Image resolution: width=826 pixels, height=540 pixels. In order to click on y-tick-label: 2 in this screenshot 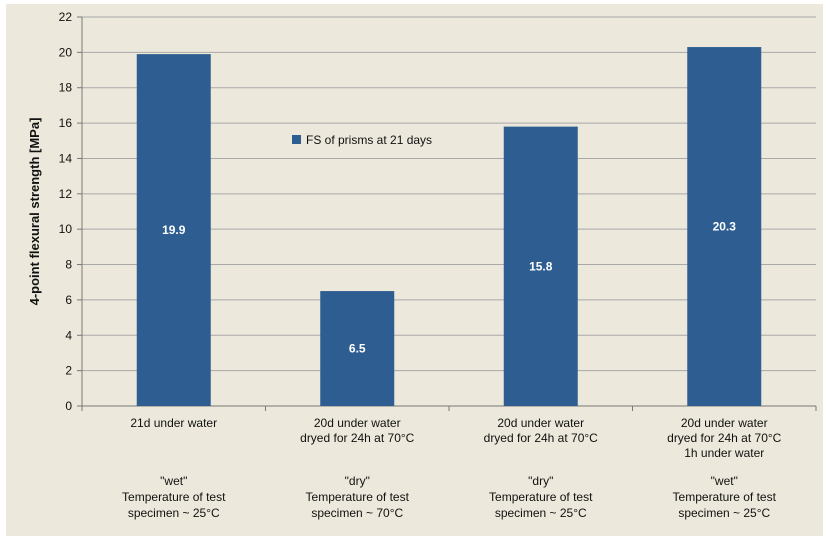, I will do `click(68, 371)`.